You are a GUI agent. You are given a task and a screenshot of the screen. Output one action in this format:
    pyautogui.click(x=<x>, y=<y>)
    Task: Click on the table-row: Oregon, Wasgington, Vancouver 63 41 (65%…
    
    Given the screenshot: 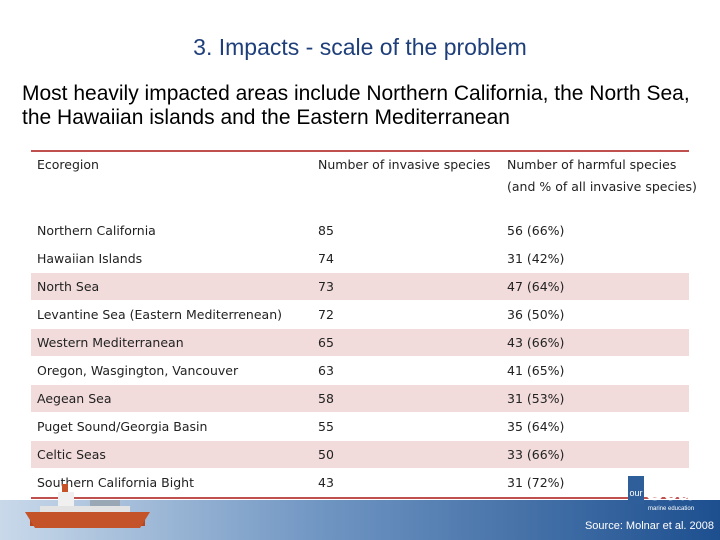 What is the action you would take?
    pyautogui.click(x=360, y=371)
    